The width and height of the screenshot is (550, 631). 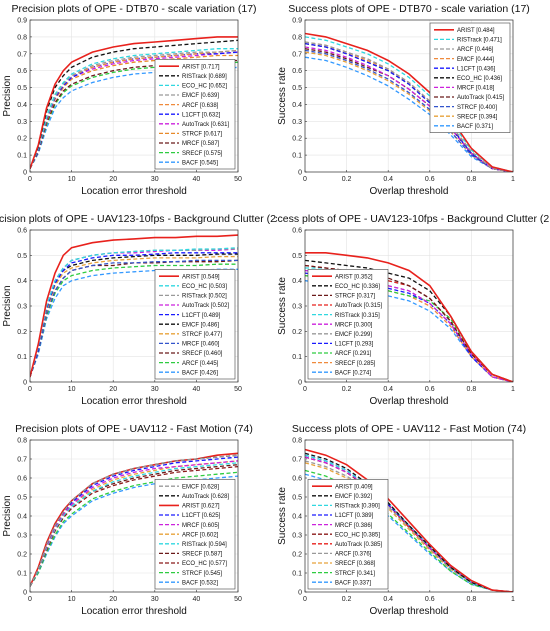 I want to click on x-tick-label: 1, so click(x=513, y=599).